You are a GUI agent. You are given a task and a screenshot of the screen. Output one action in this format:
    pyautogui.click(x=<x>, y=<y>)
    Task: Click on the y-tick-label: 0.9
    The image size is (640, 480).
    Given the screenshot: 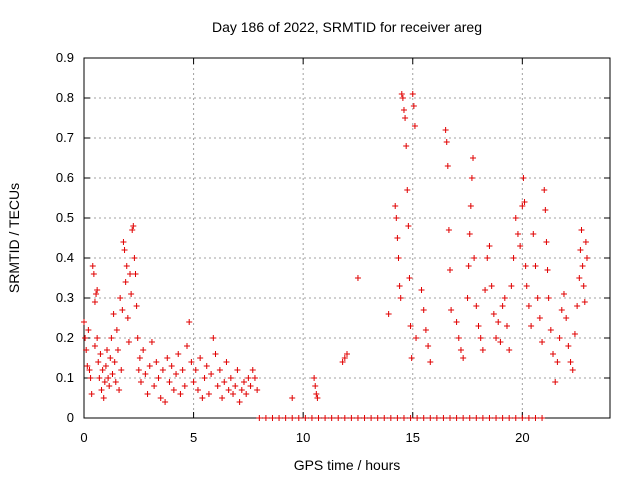 What is the action you would take?
    pyautogui.click(x=65, y=57)
    